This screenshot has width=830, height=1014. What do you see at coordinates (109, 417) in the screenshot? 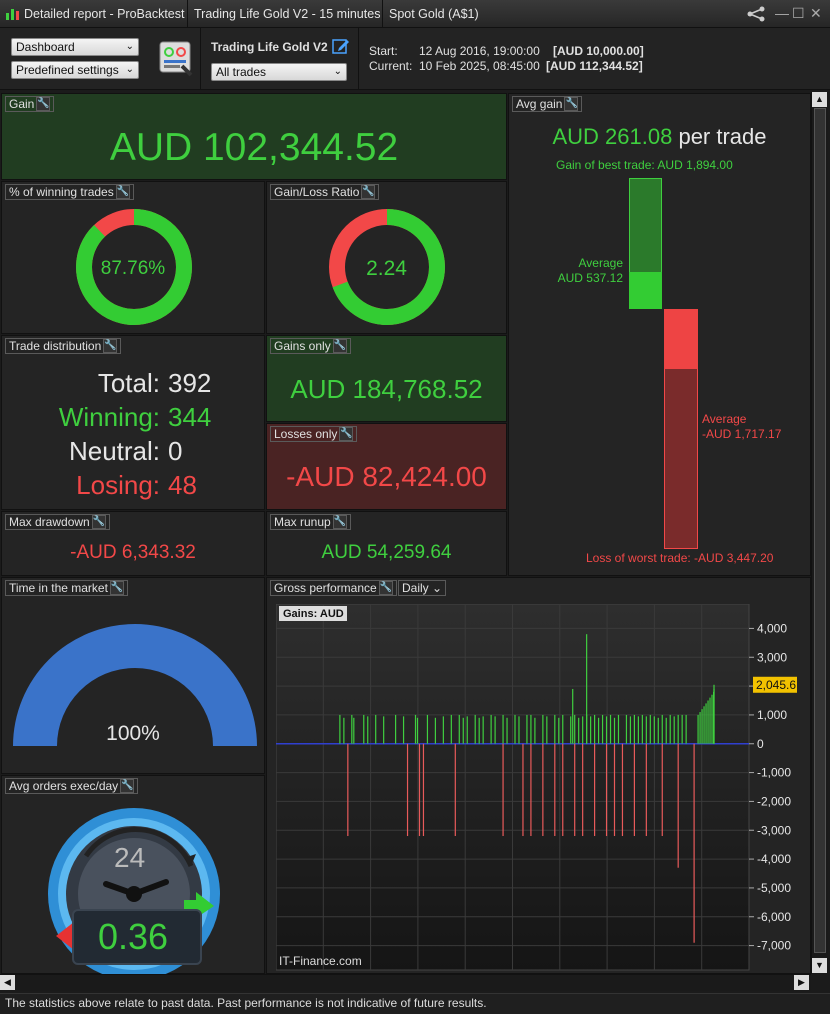
I see `winning-label: Winning:` at bounding box center [109, 417].